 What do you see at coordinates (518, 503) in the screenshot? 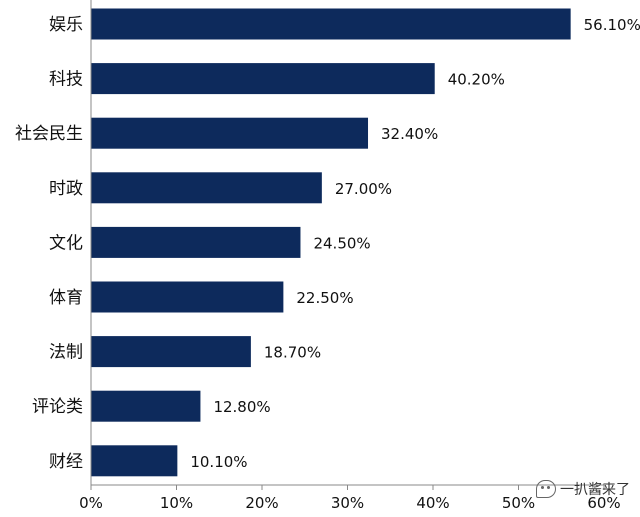
I see `x-tick-label: 50%` at bounding box center [518, 503].